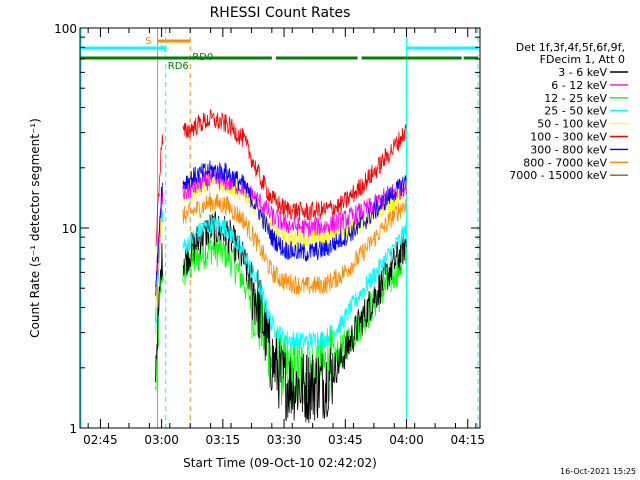 Image resolution: width=640 pixels, height=480 pixels. Describe the element at coordinates (568, 137) in the screenshot. I see `legend-entry-label: 100 - 300 keV` at that location.